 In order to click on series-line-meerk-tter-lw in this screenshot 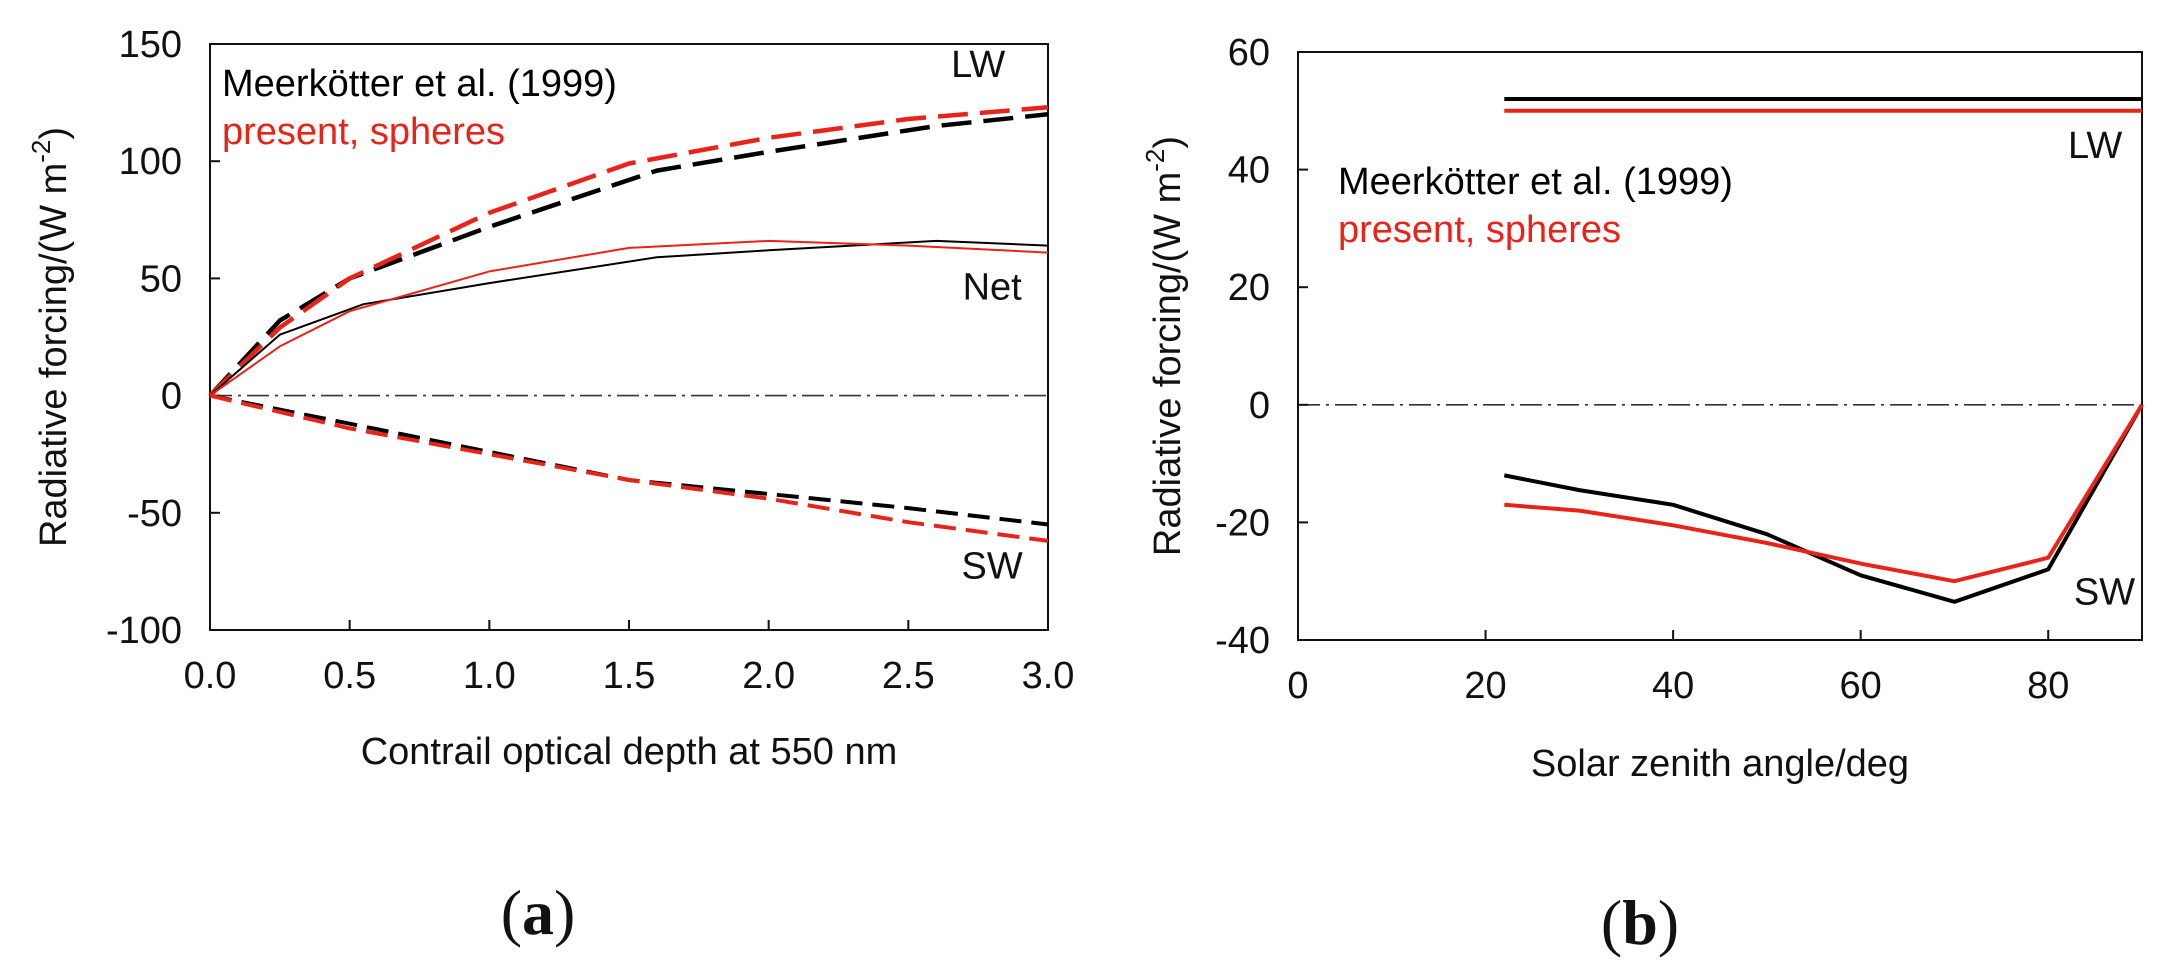, I will do `click(628, 255)`.